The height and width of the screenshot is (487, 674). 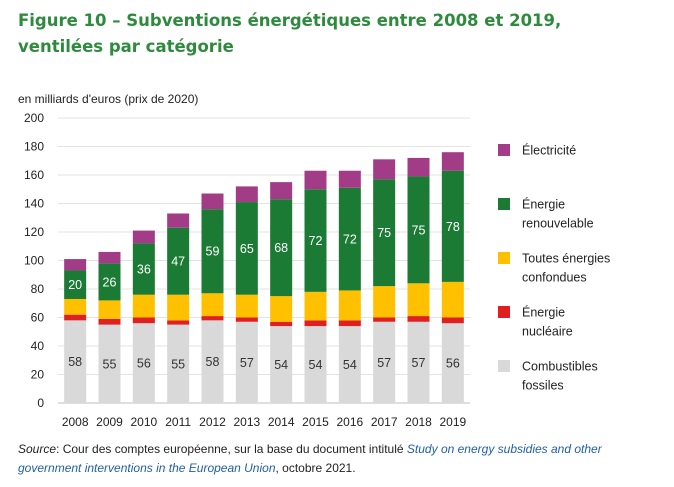 What do you see at coordinates (384, 422) in the screenshot?
I see `x-tick-label-2017: 2017` at bounding box center [384, 422].